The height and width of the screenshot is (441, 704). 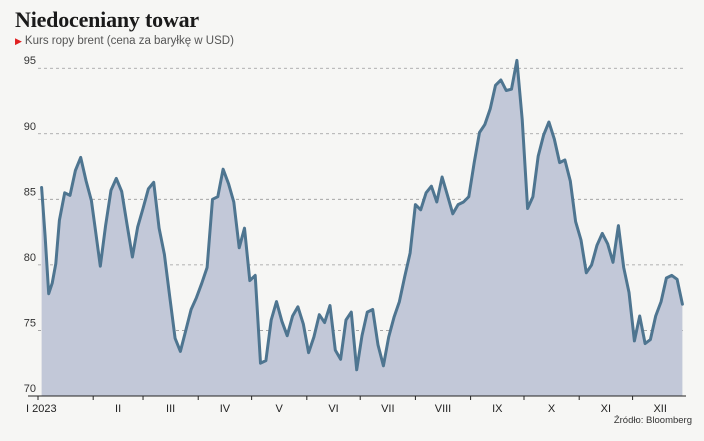 What do you see at coordinates (552, 409) in the screenshot?
I see `x-tick-label: X` at bounding box center [552, 409].